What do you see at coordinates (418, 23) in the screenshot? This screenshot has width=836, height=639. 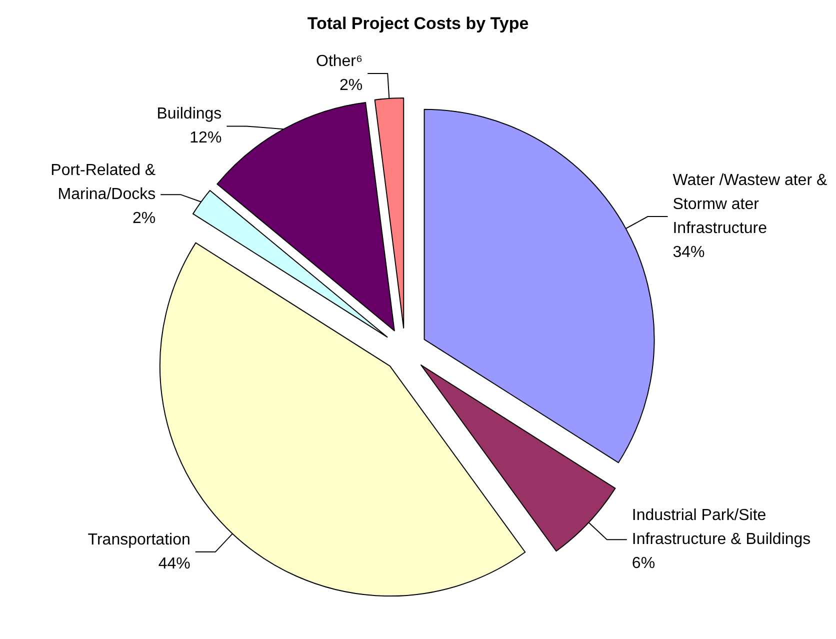 I see `chart-title: Total Project Costs by Type` at bounding box center [418, 23].